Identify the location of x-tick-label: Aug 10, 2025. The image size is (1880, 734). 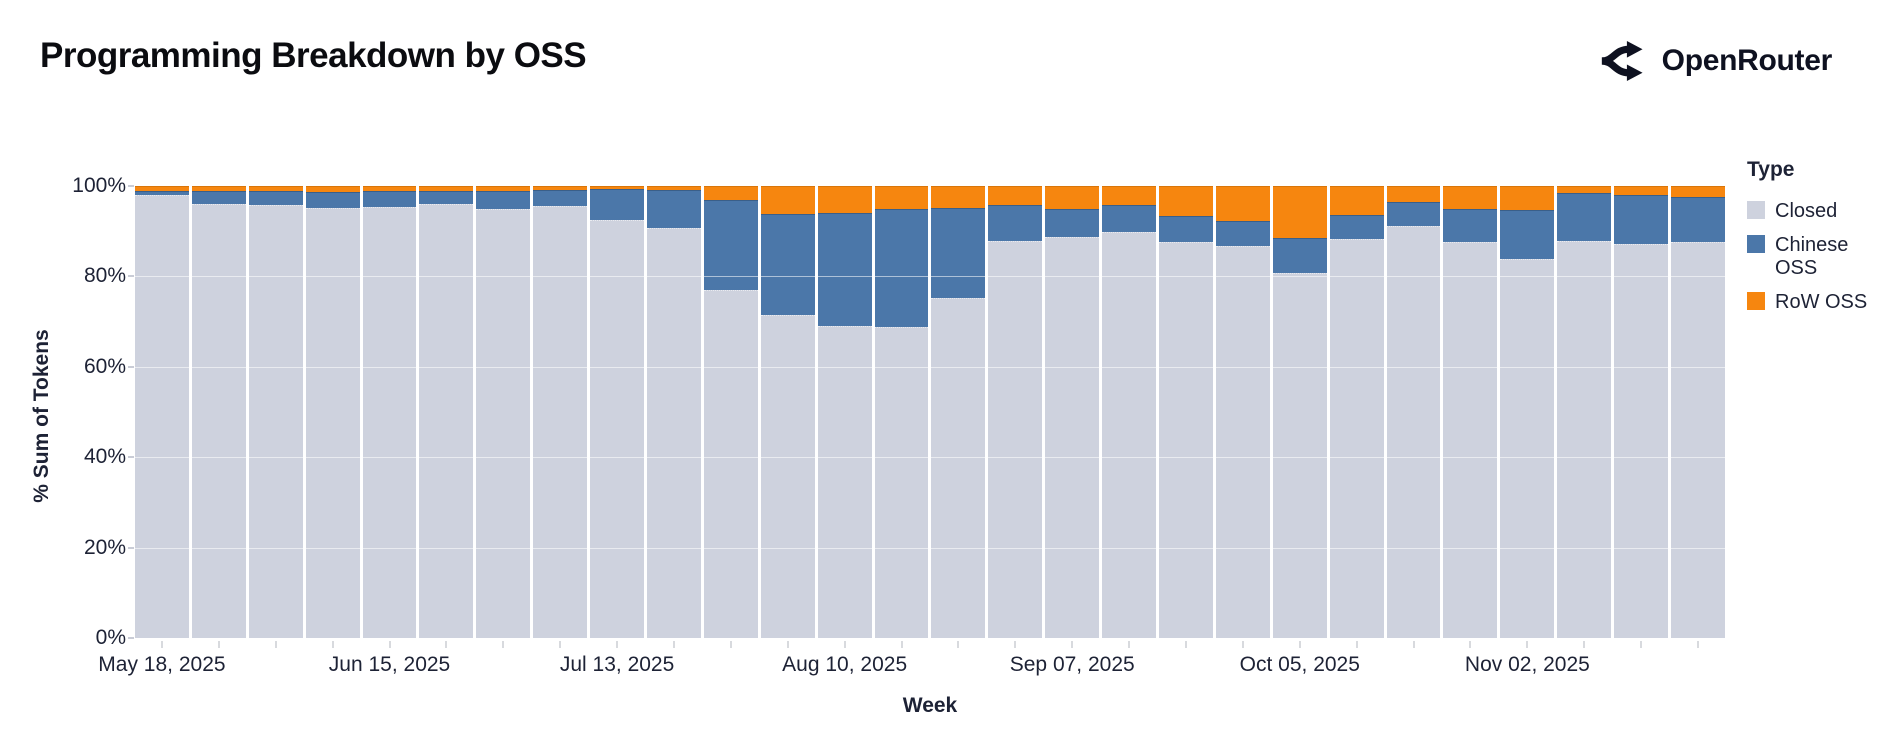
(845, 664).